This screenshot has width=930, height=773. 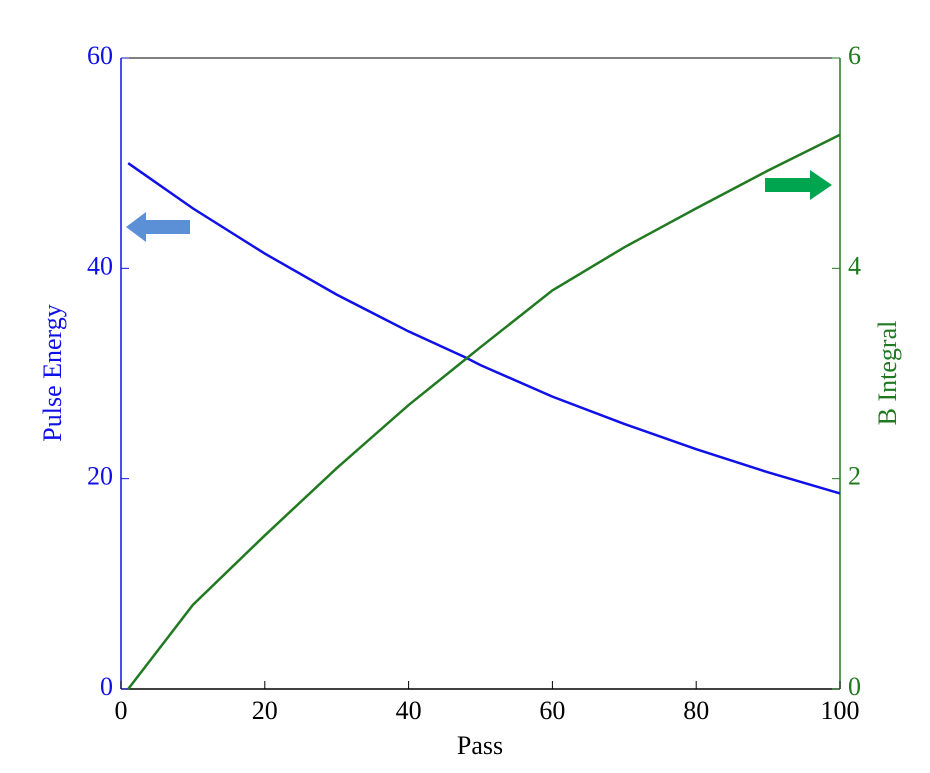 What do you see at coordinates (840, 710) in the screenshot?
I see `x-tick-label: 100` at bounding box center [840, 710].